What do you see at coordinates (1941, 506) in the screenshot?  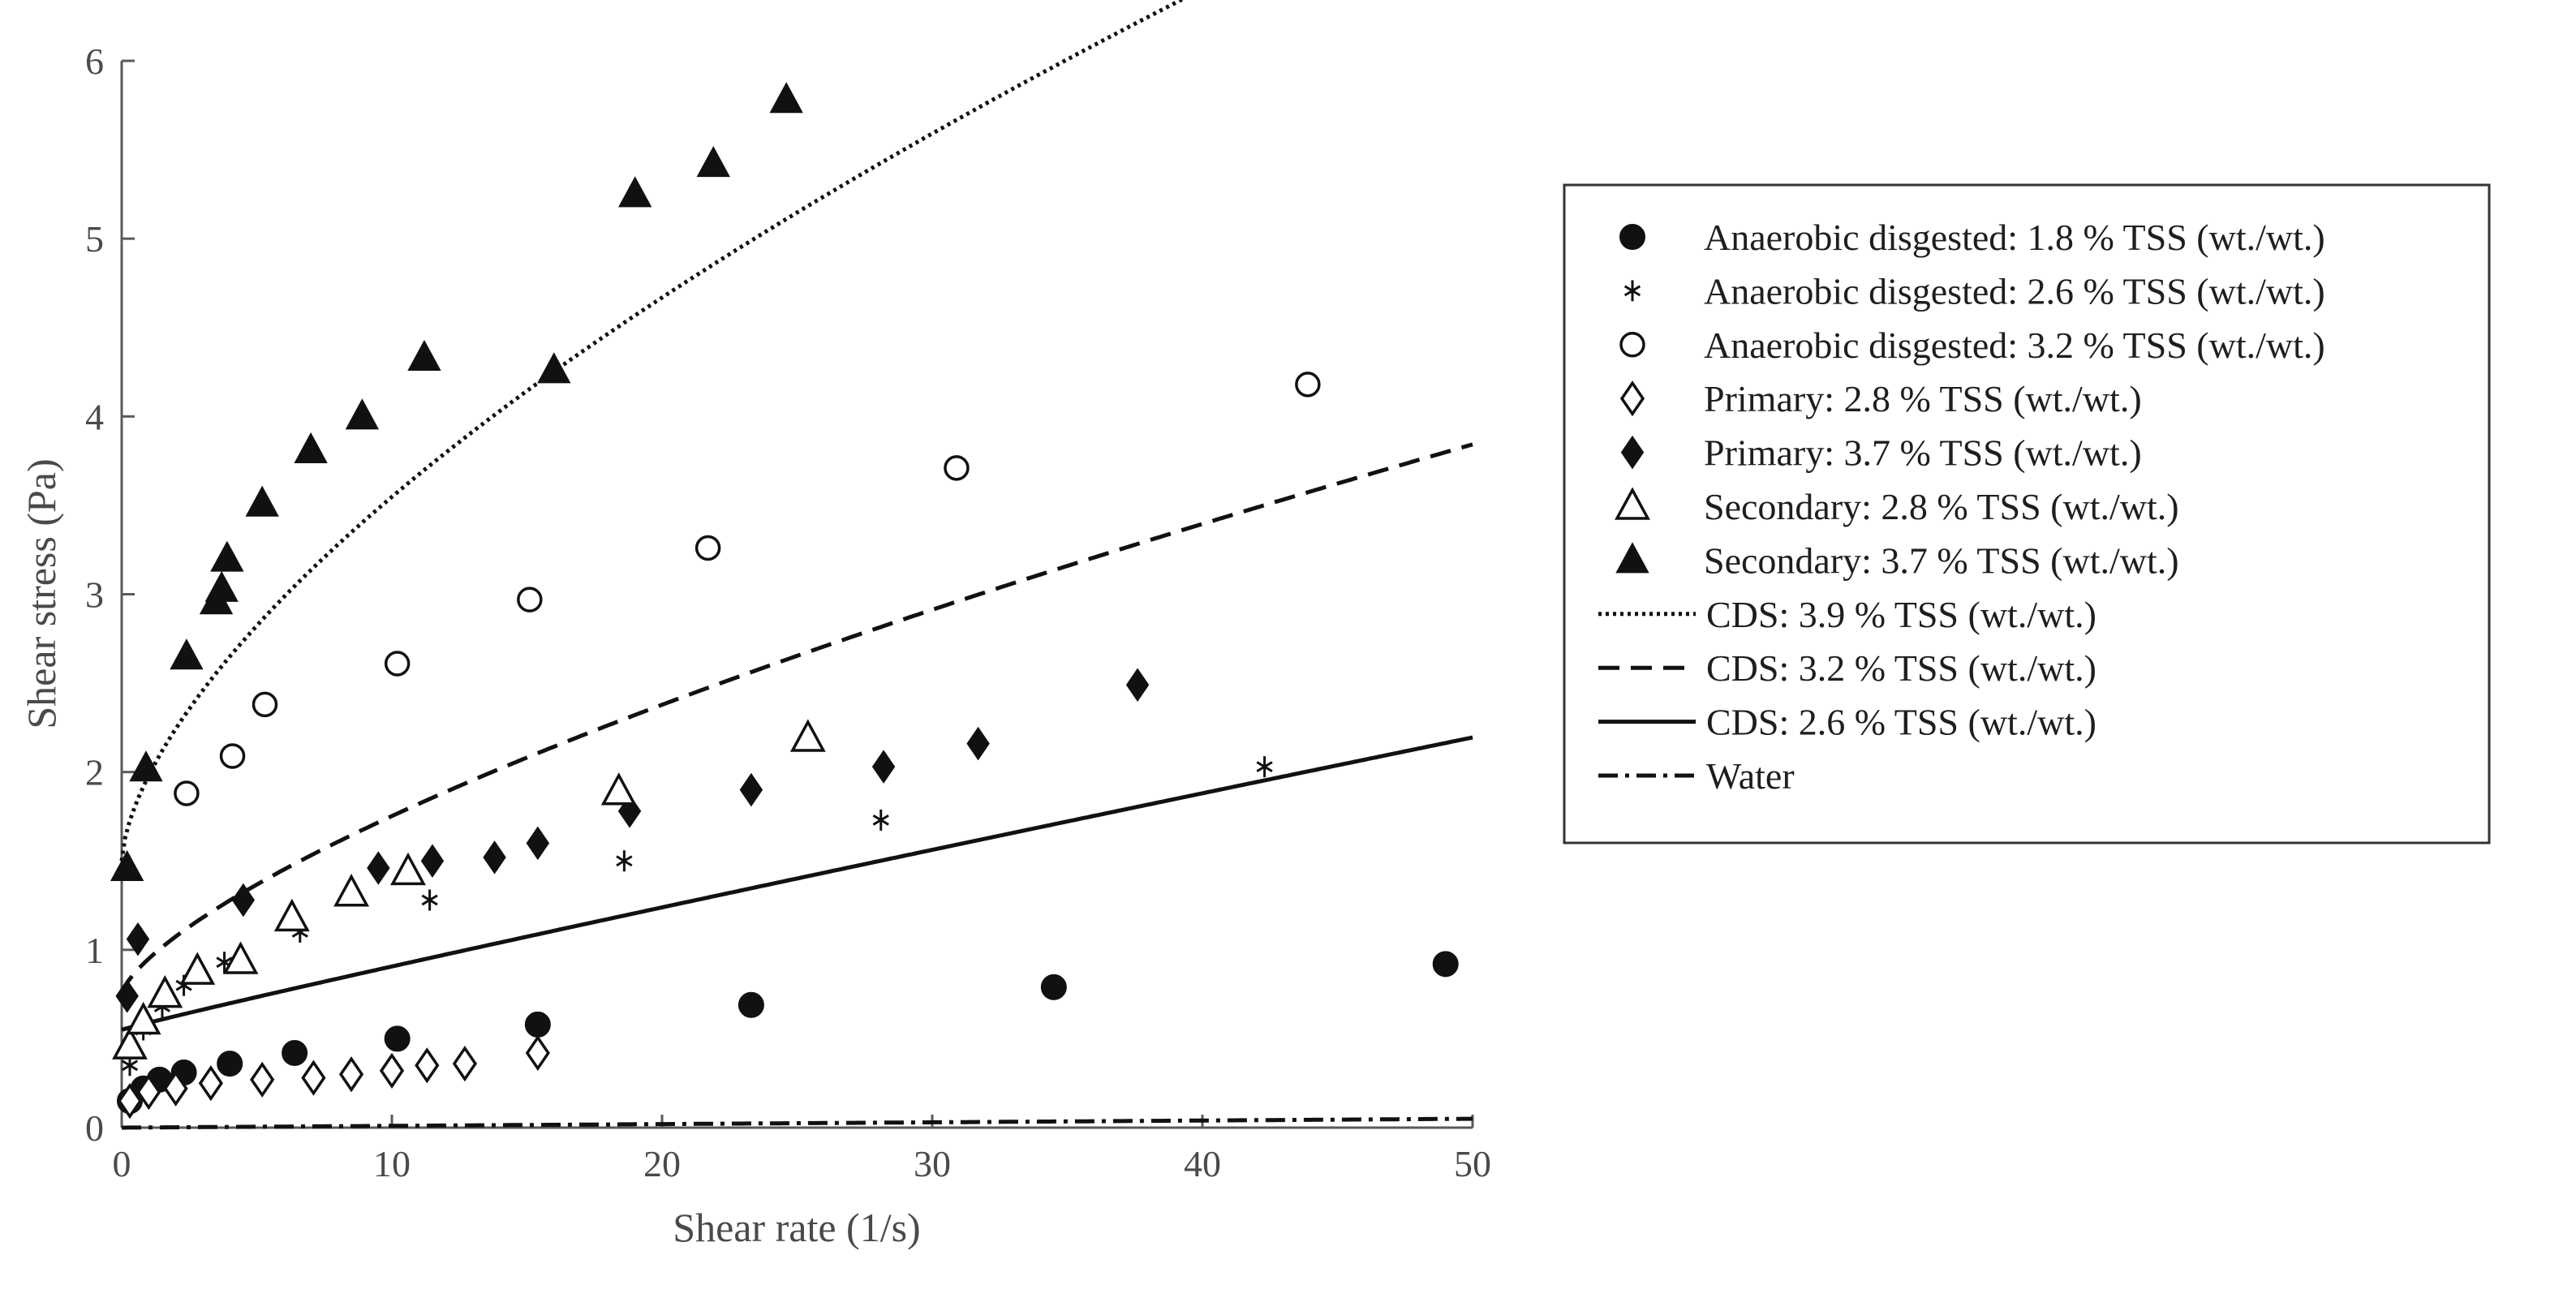 I see `legend-label: Secondary: 2.8 % TSS (wt./wt.)` at bounding box center [1941, 506].